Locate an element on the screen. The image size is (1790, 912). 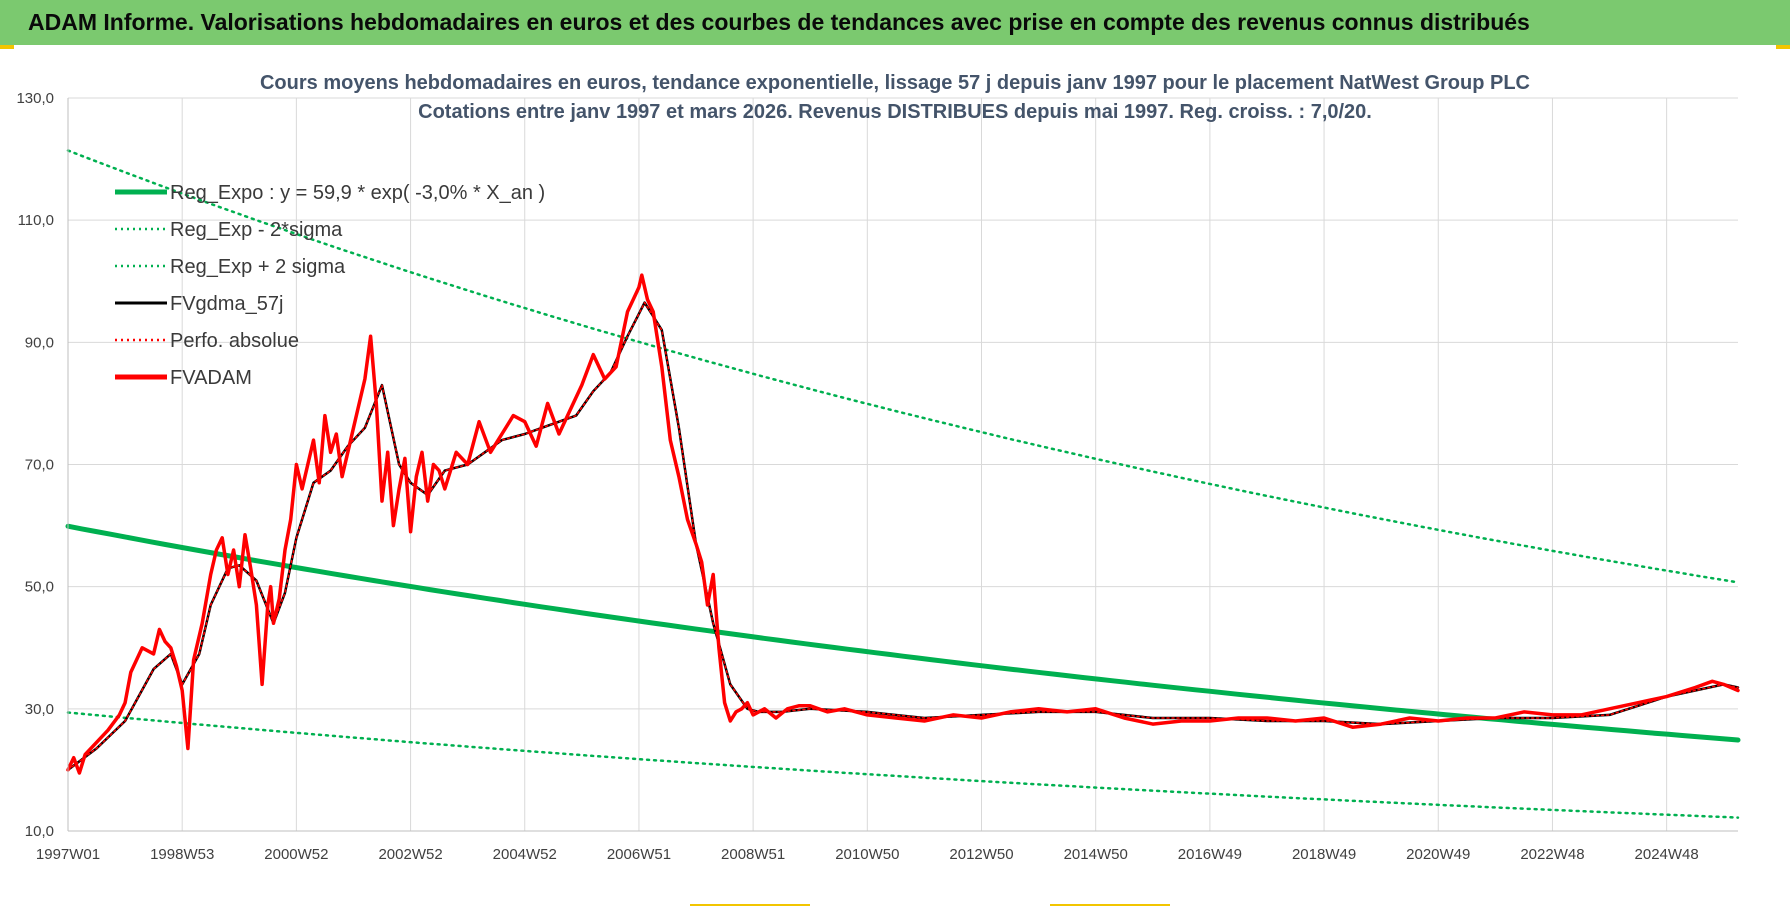
legend-label: Reg_Exp - 2*sigma is located at coordinates (256, 230).